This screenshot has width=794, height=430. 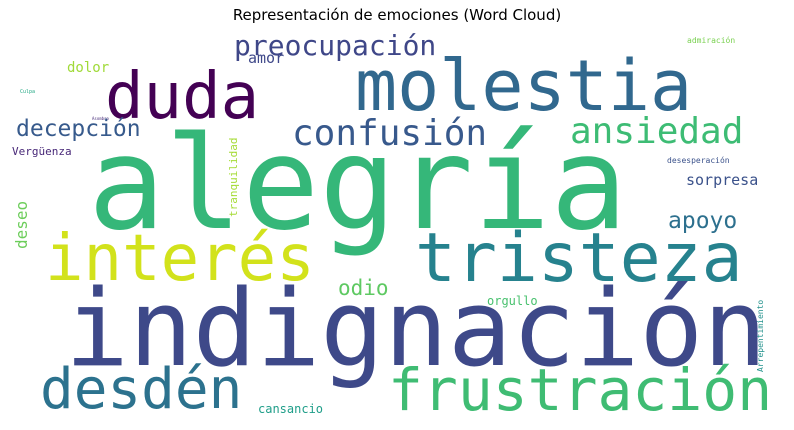 I want to click on word-frustracion: frustración, so click(x=580, y=390).